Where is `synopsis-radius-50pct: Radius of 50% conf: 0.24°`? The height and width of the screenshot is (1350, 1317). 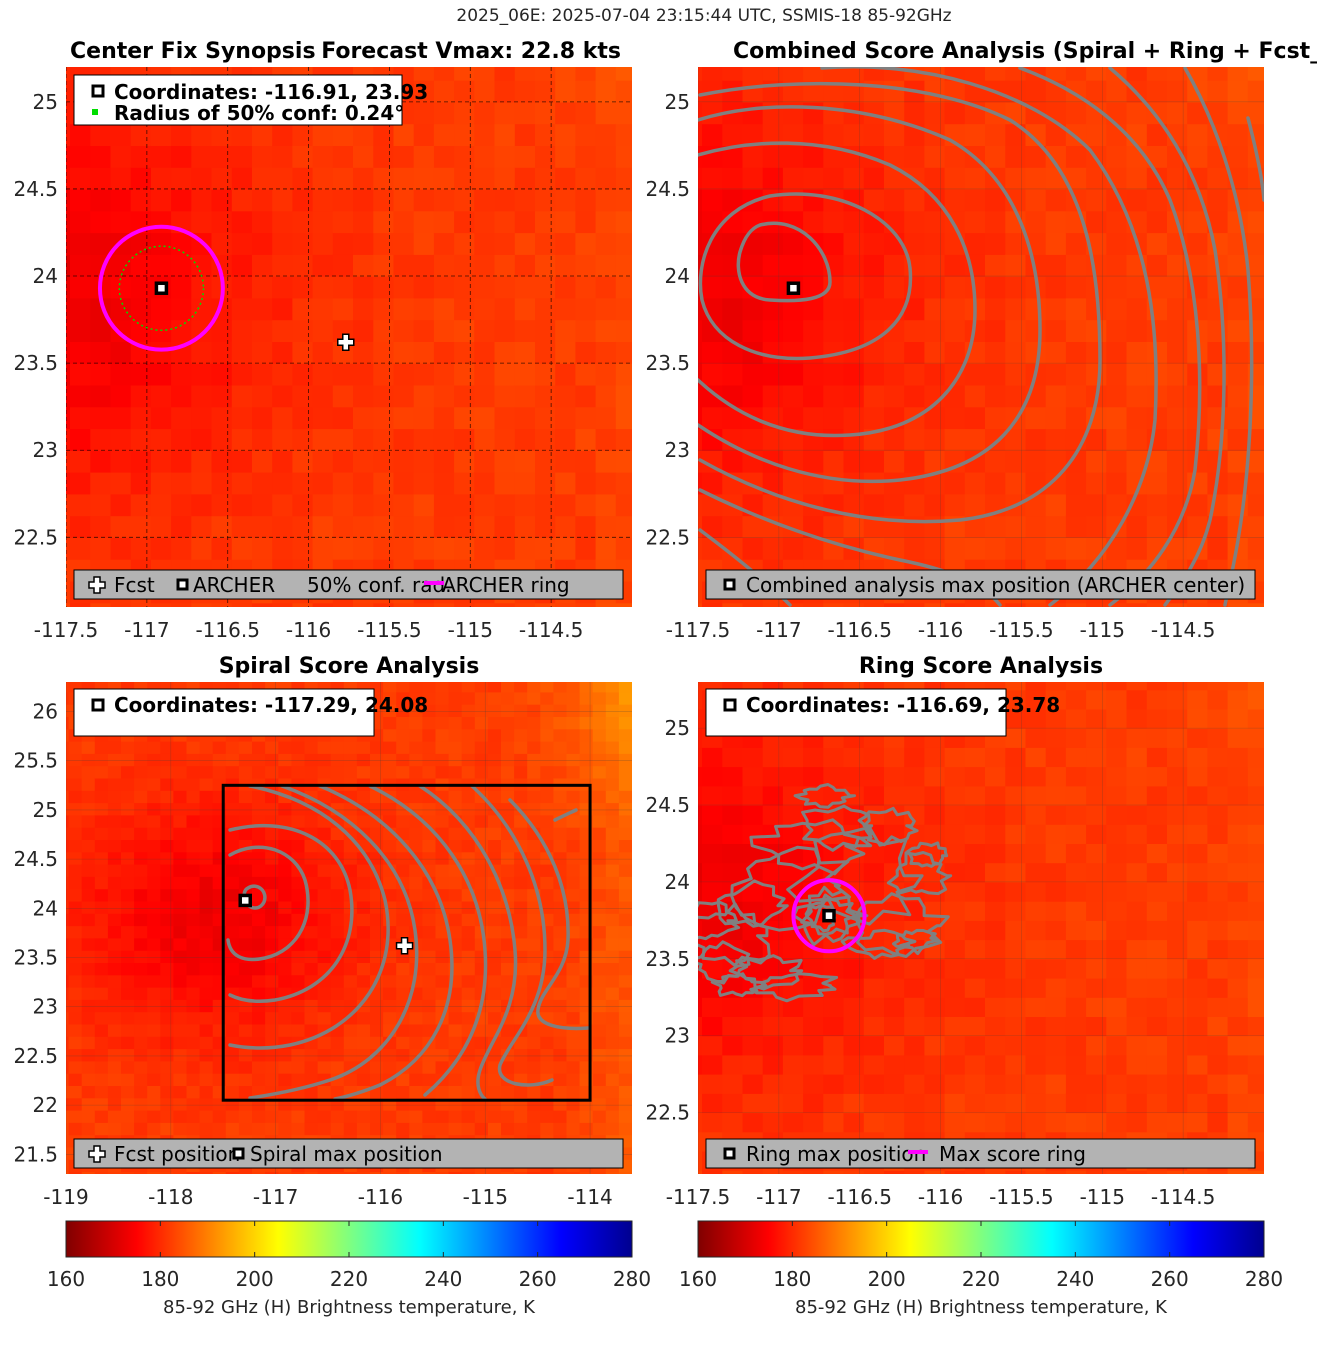 synopsis-radius-50pct: Radius of 50% conf: 0.24° is located at coordinates (259, 113).